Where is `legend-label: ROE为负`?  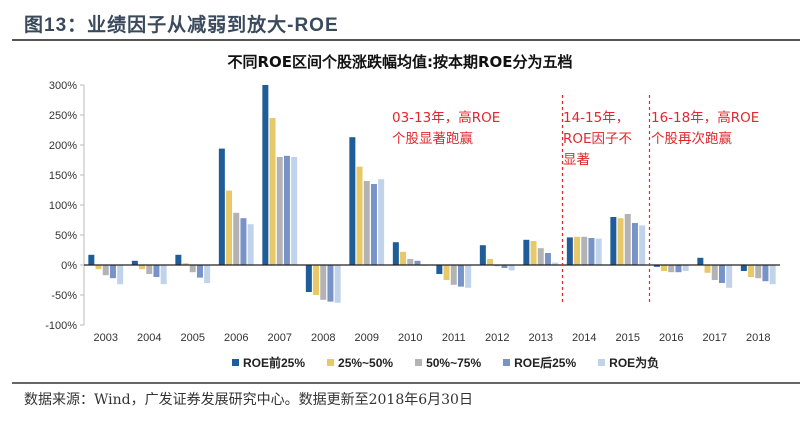
legend-label: ROE为负 is located at coordinates (634, 363).